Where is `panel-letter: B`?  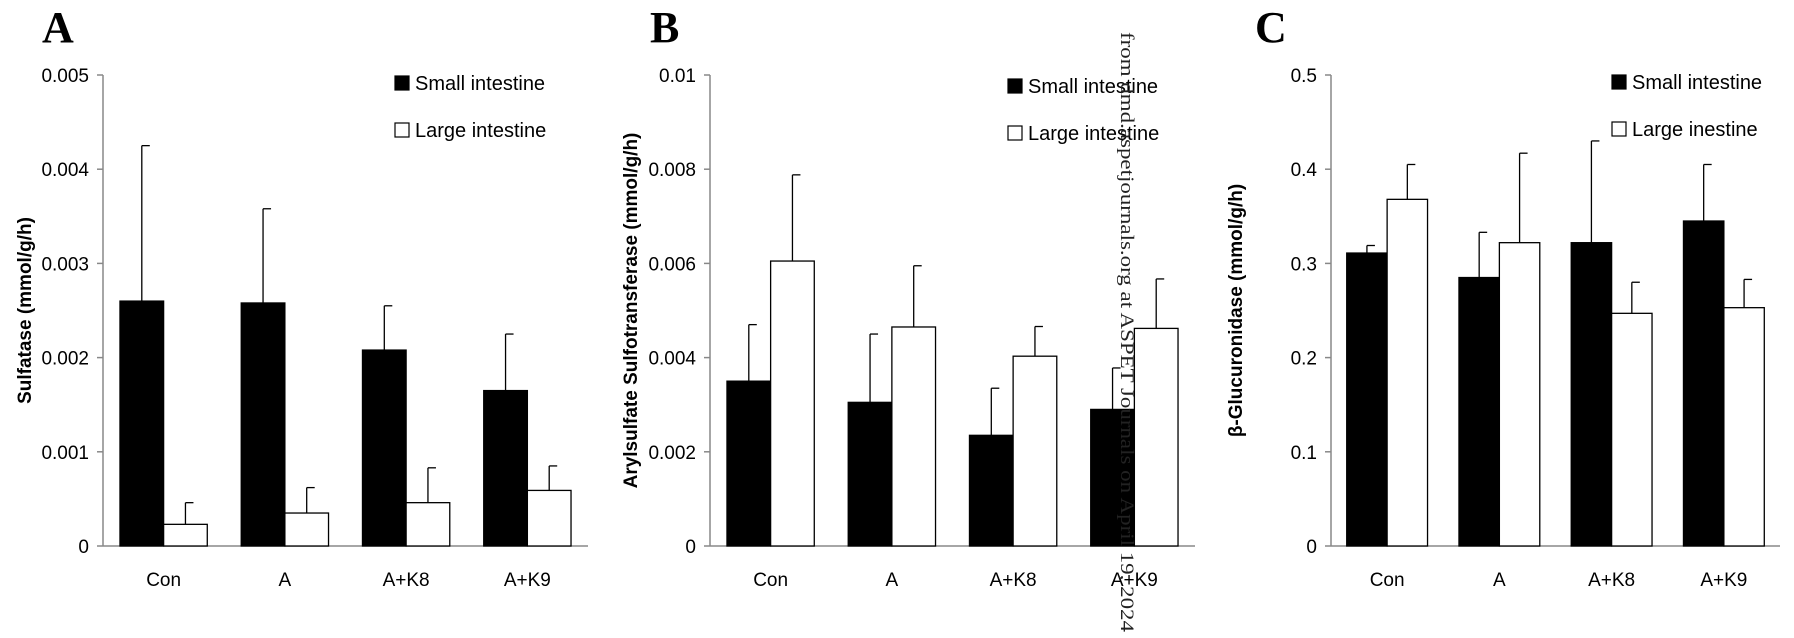 panel-letter: B is located at coordinates (664, 27).